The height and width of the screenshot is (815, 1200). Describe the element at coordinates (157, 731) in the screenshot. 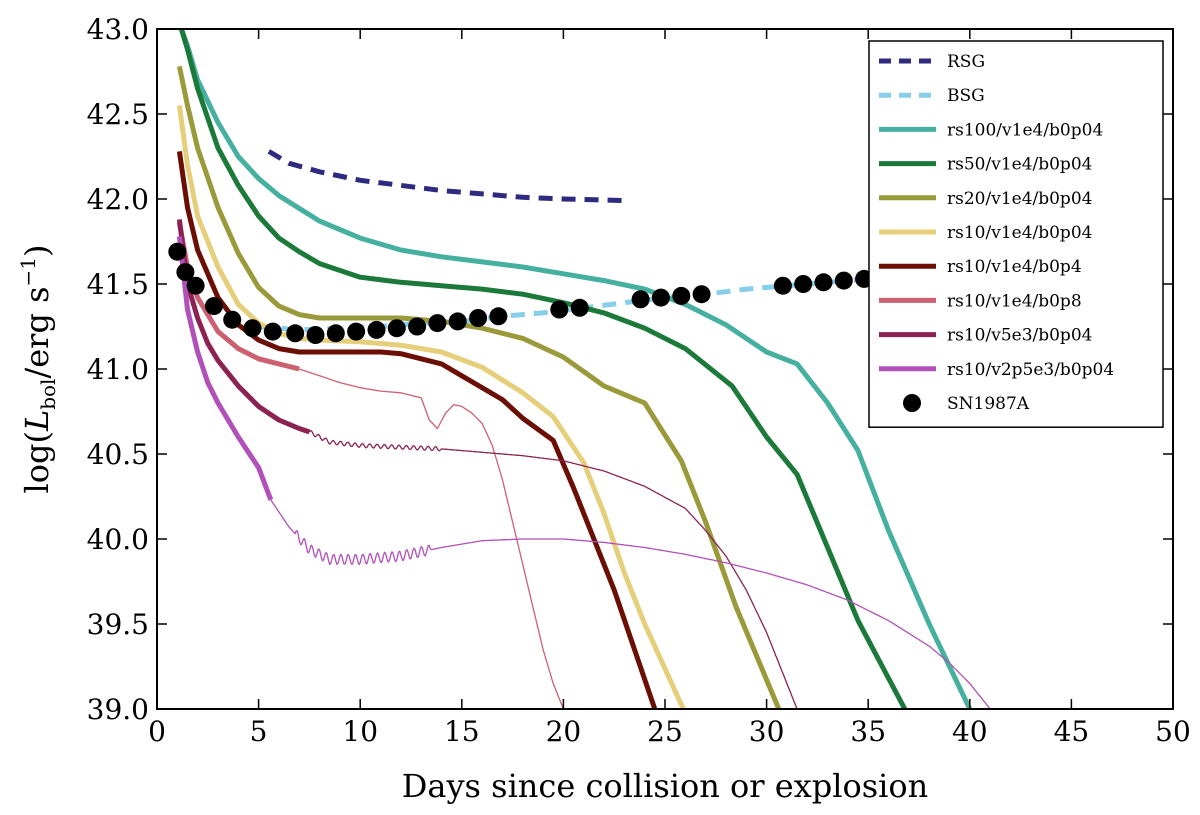

I see `x-tick-label: 0` at that location.